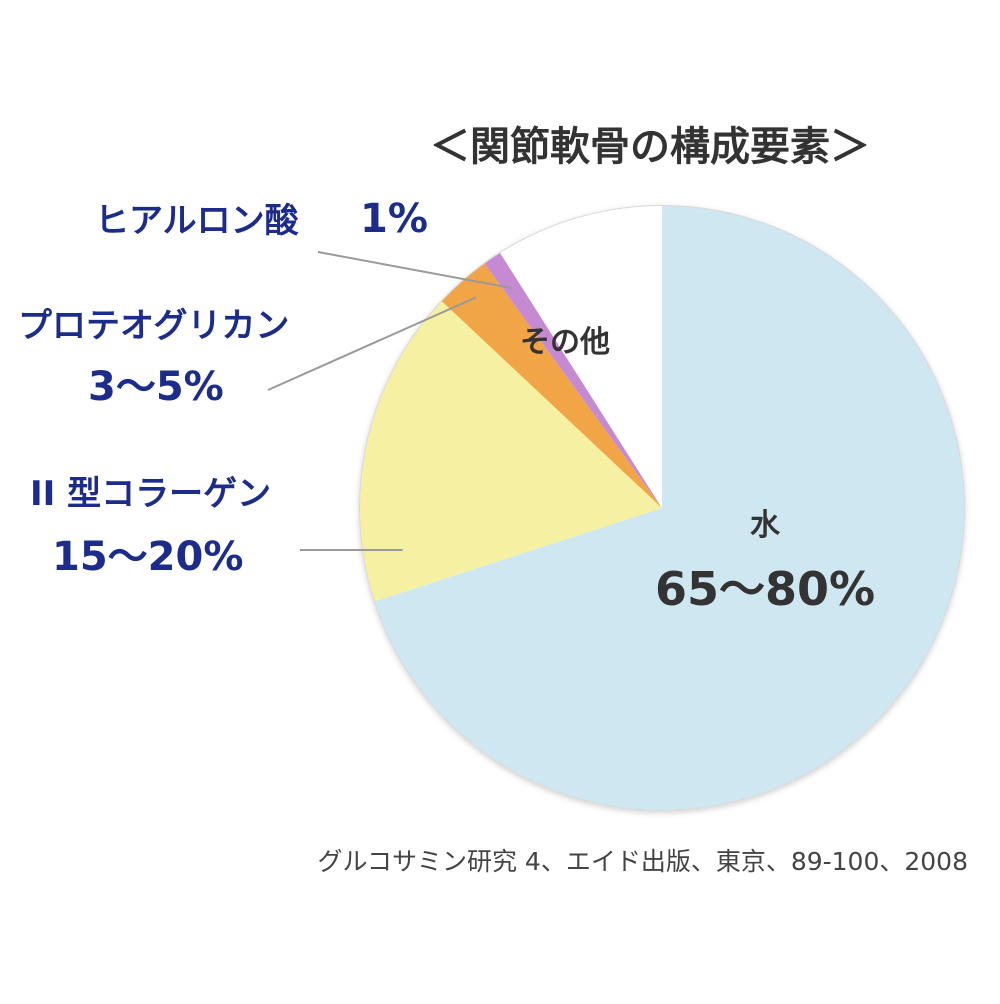 This screenshot has width=1000, height=1004. Describe the element at coordinates (765, 589) in the screenshot. I see `slice-label-0-value: 65〜80%` at that location.